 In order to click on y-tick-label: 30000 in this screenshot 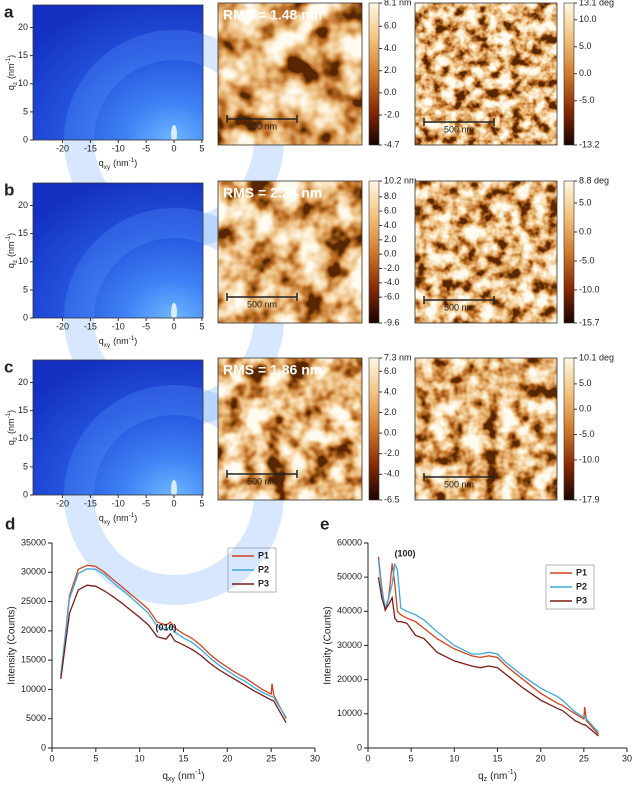, I will do `click(33, 572)`.